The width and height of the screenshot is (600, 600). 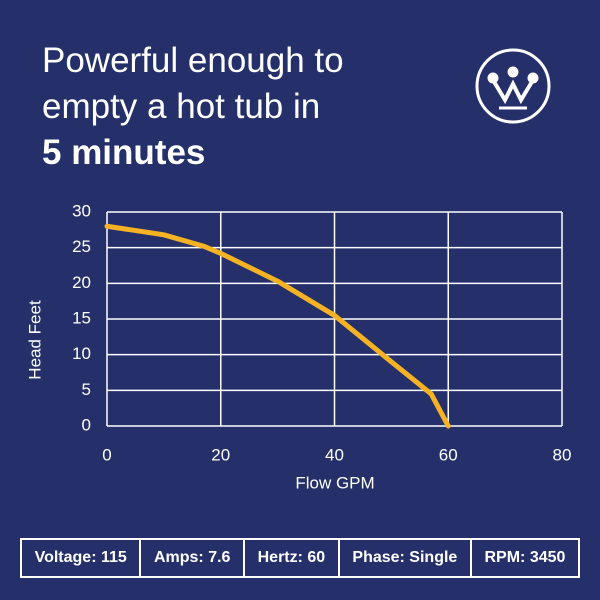 I want to click on spec-cell: Voltage: 115, so click(x=81, y=558).